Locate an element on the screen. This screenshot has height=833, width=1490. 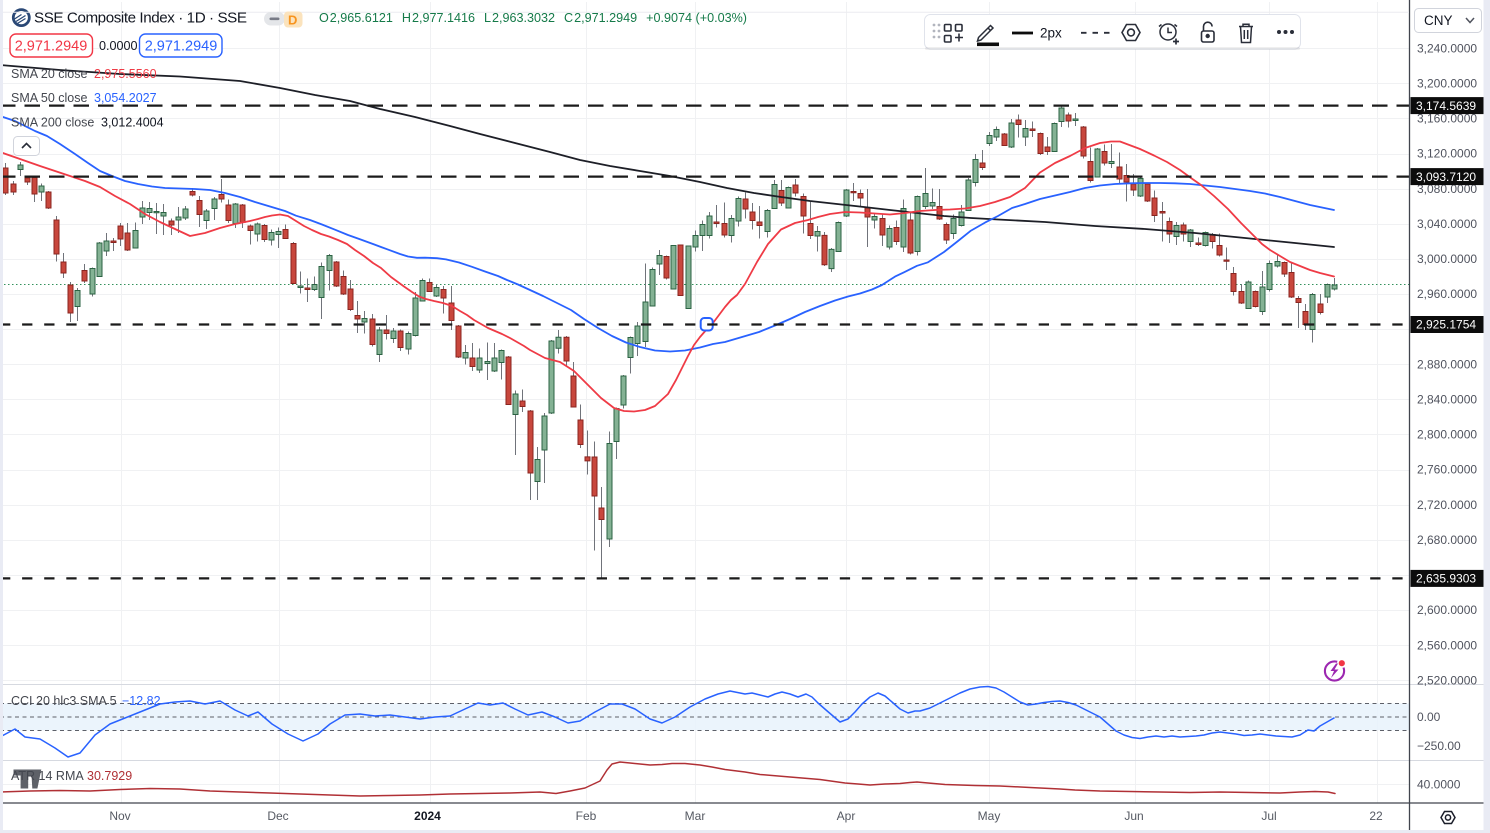
svg-text: 3,120.0000 is located at coordinates (1447, 154).